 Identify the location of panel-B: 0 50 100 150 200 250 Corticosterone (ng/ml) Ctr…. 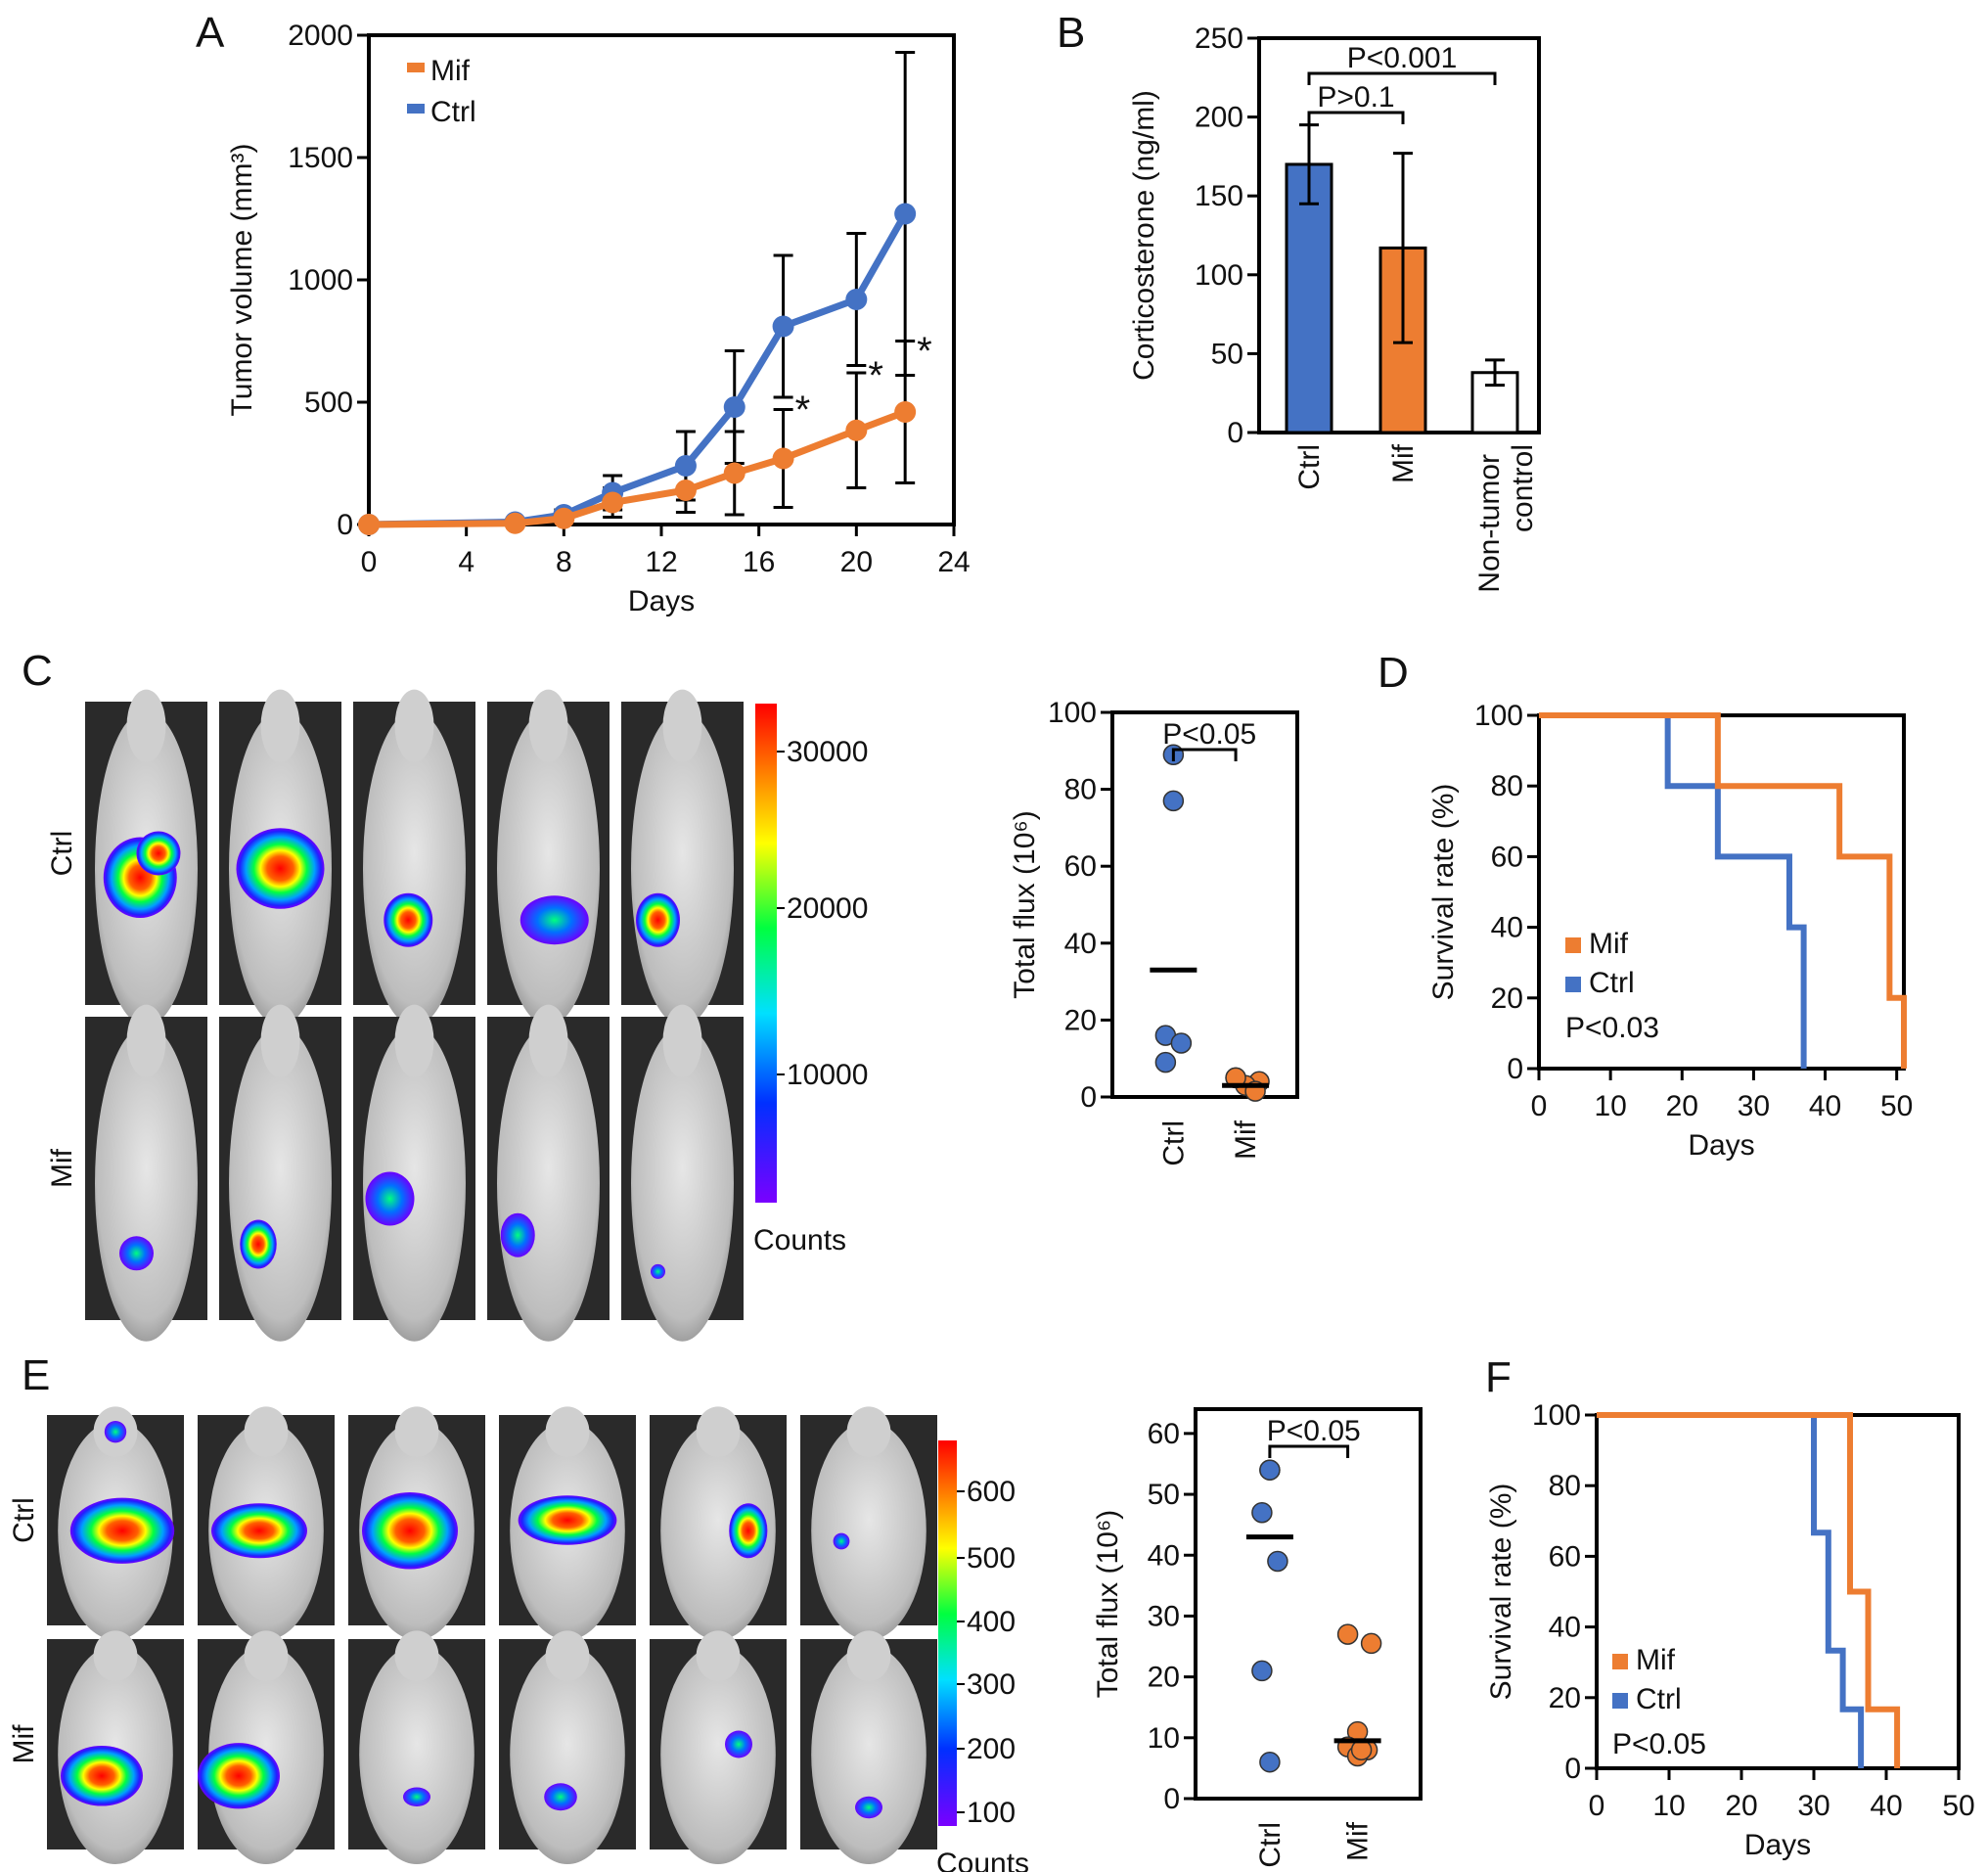
(1334, 308).